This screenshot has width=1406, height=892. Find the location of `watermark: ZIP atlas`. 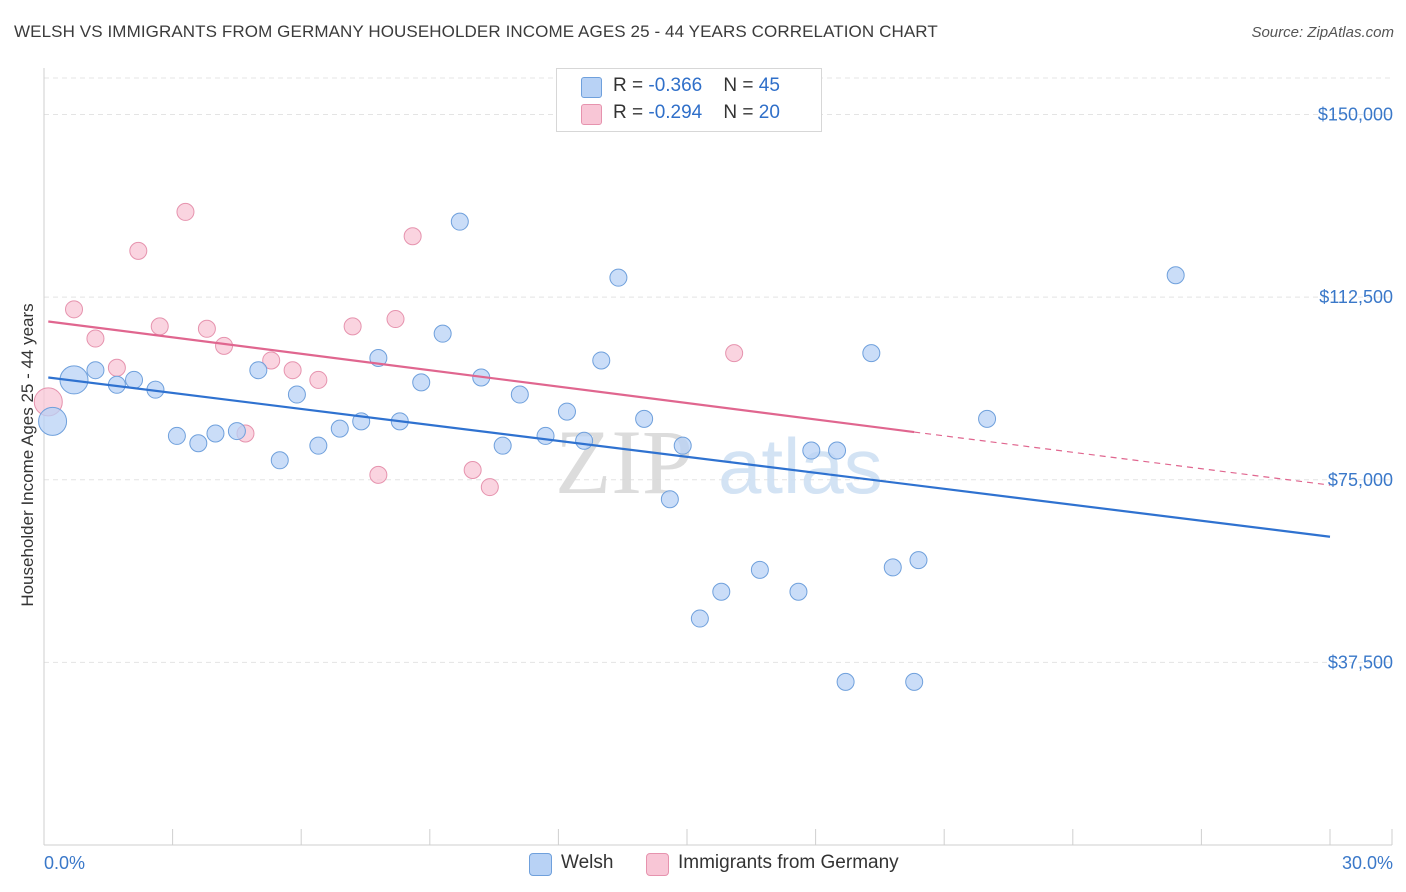

watermark: ZIP atlas is located at coordinates (719, 462).